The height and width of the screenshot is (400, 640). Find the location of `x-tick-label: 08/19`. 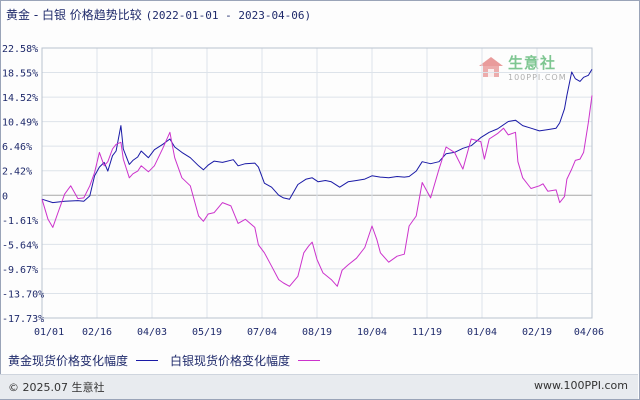

x-tick-label: 08/19 is located at coordinates (317, 332).